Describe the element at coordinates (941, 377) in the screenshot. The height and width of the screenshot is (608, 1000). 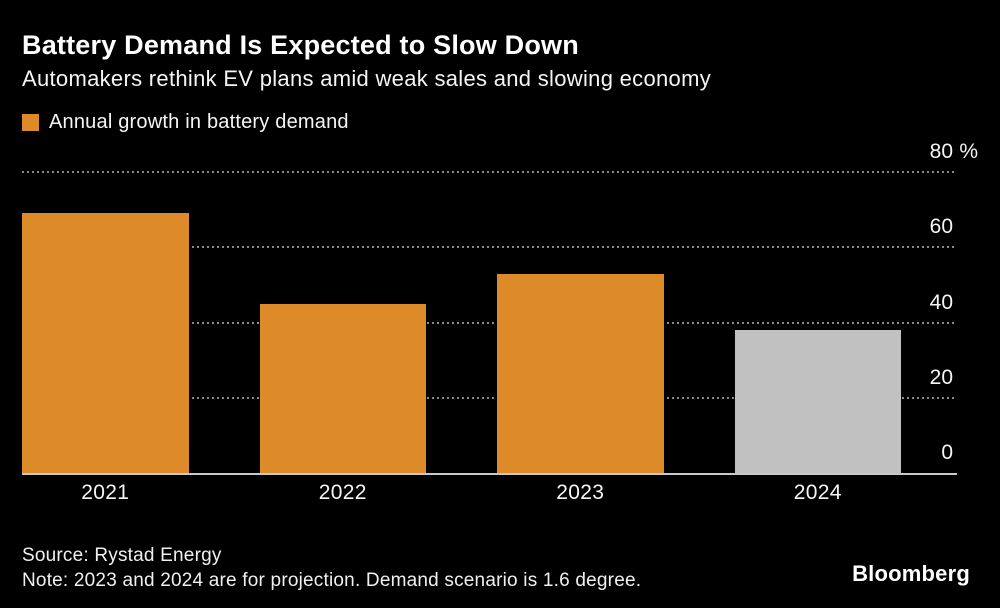
I see `y-tick-value: 20` at that location.